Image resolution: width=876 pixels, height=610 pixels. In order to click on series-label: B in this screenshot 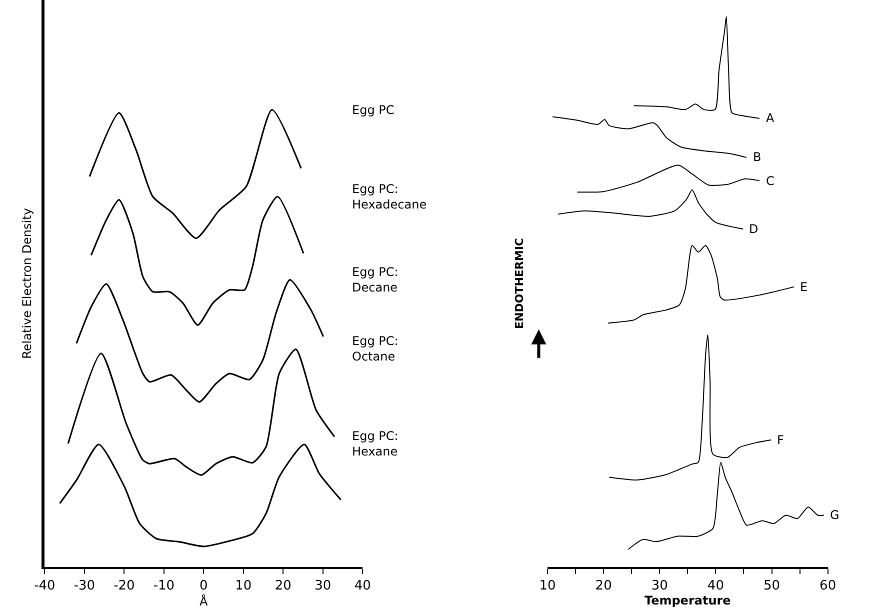, I will do `click(757, 157)`.